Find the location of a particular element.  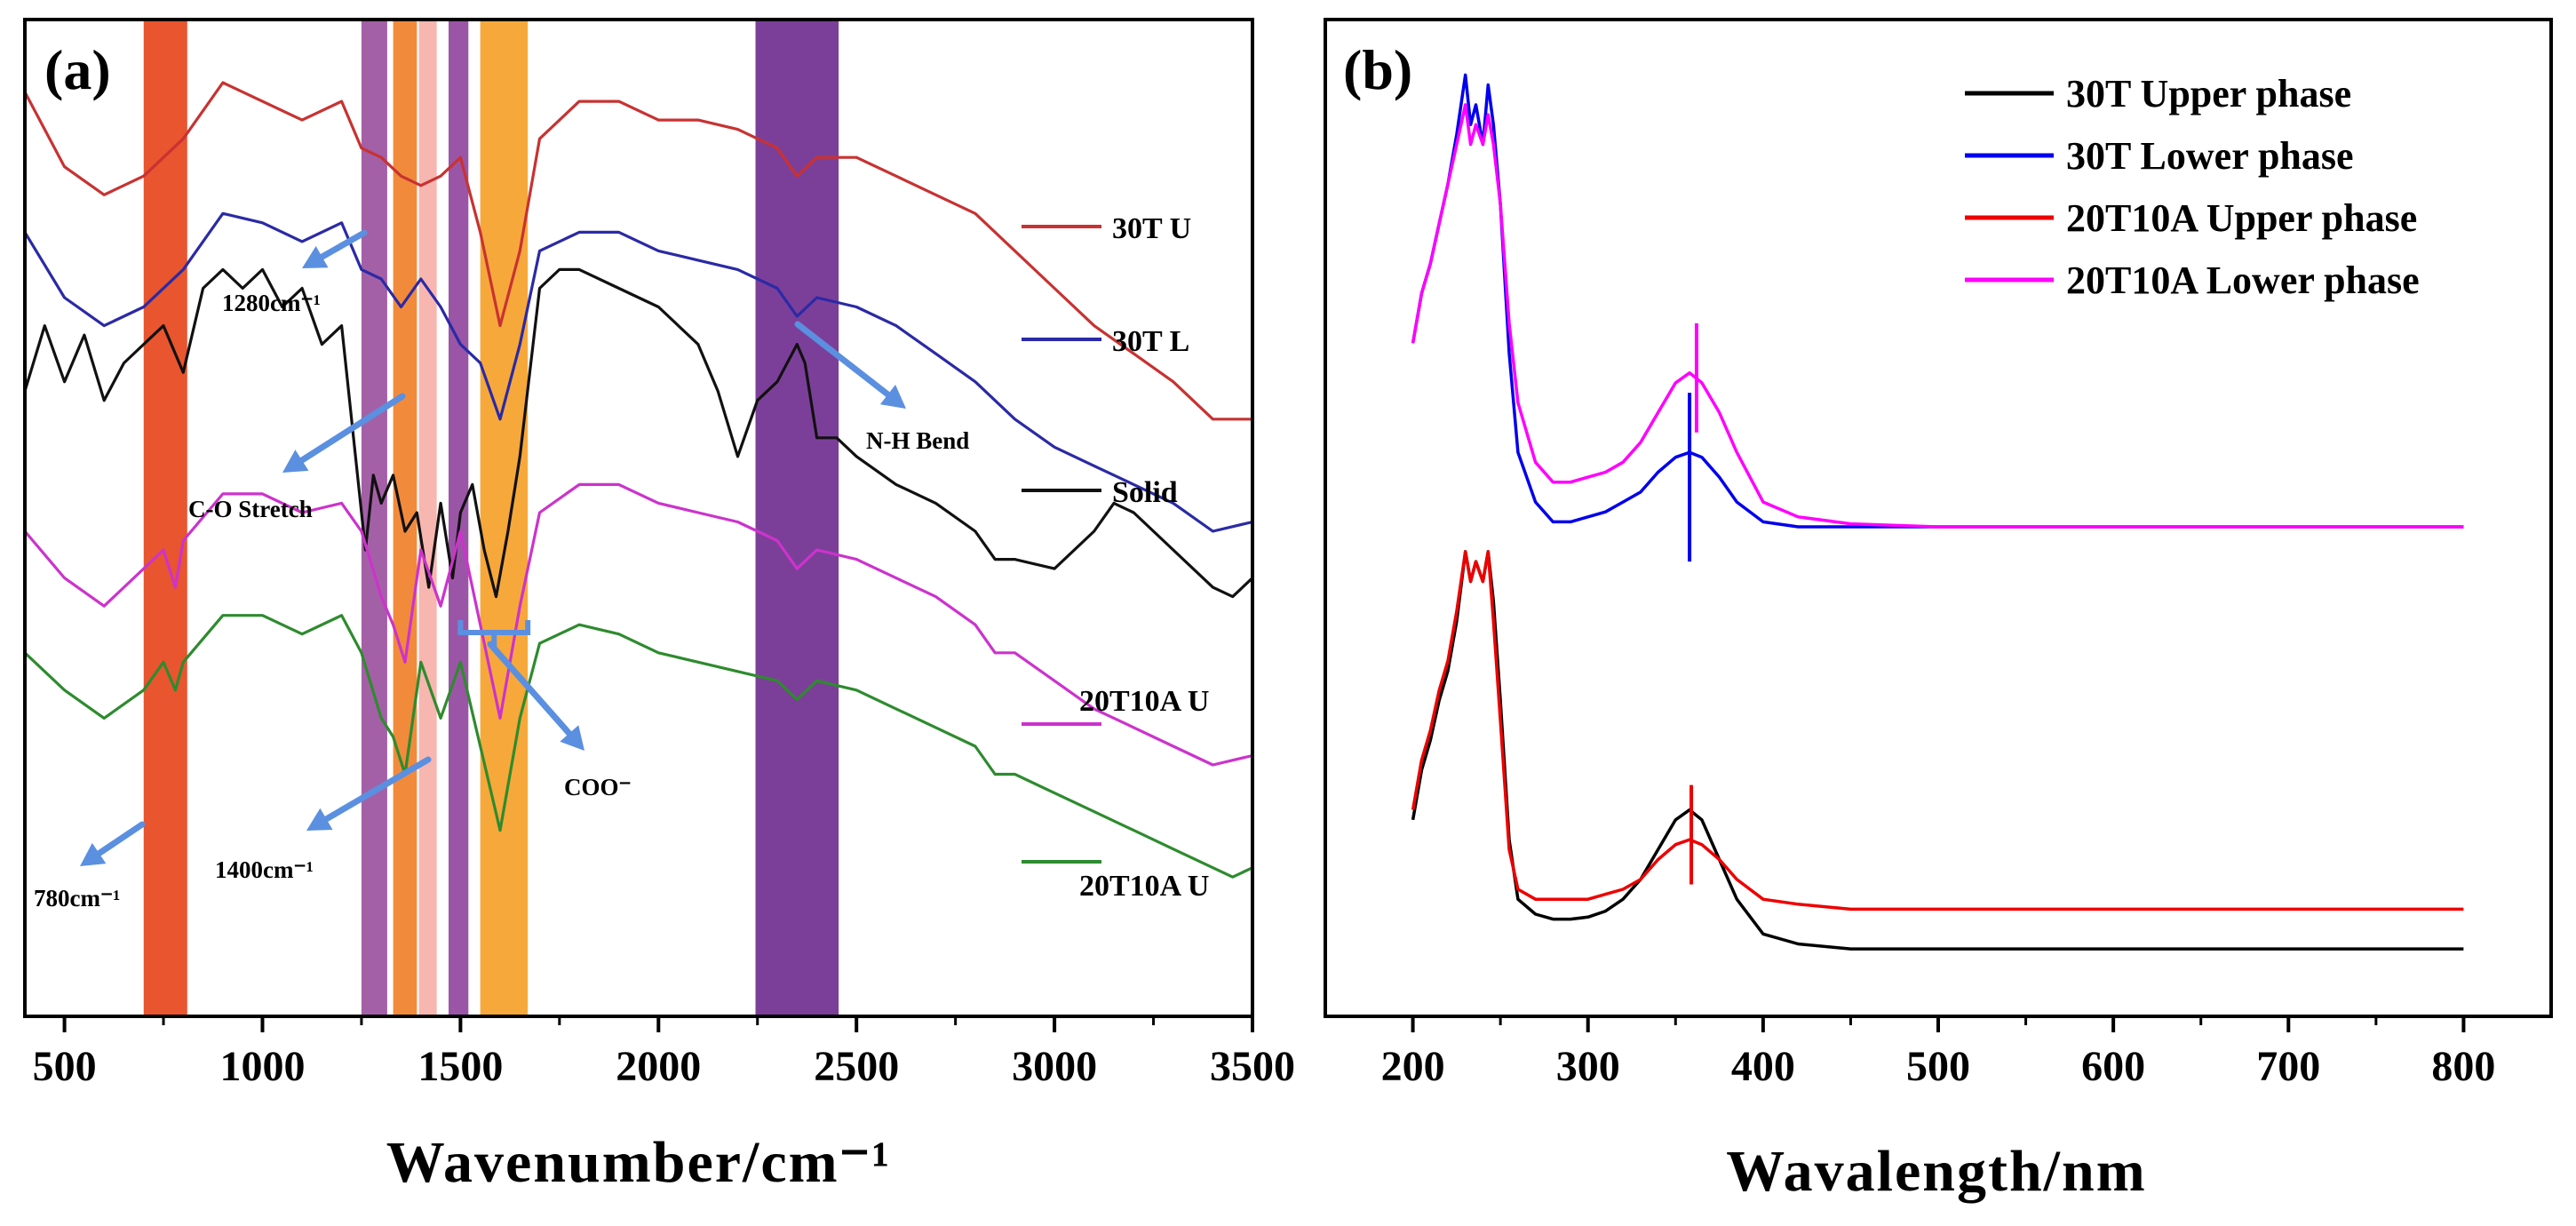

b-tick-label-5: 700 is located at coordinates (2288, 1066).